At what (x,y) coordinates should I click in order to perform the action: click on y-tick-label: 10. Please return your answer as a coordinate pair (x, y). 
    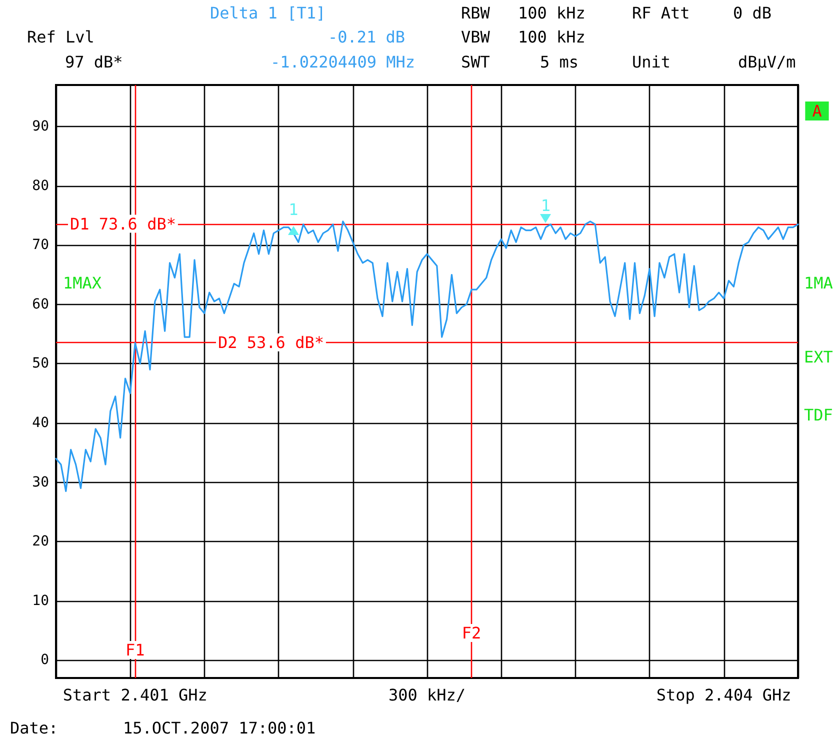
    Looking at the image, I should click on (40, 600).